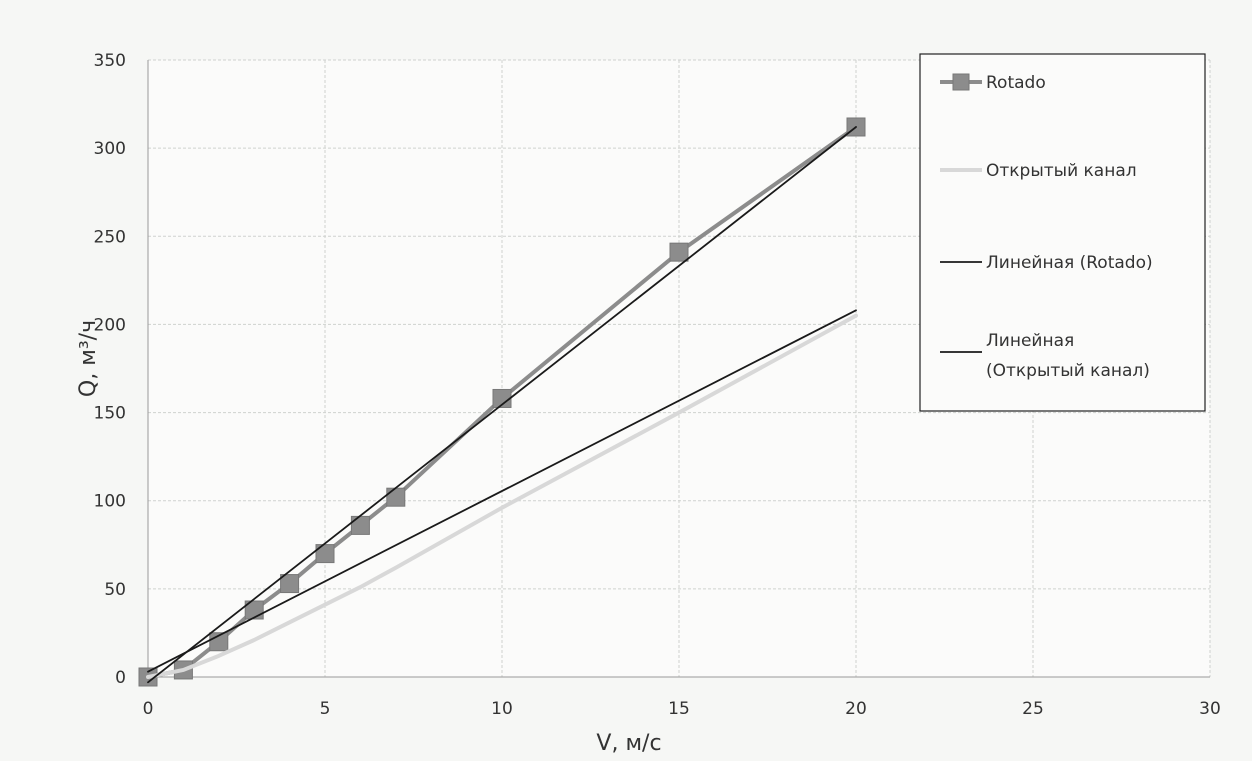 This screenshot has height=761, width=1252. I want to click on y-axis-title: Q, м³/ч, so click(88, 358).